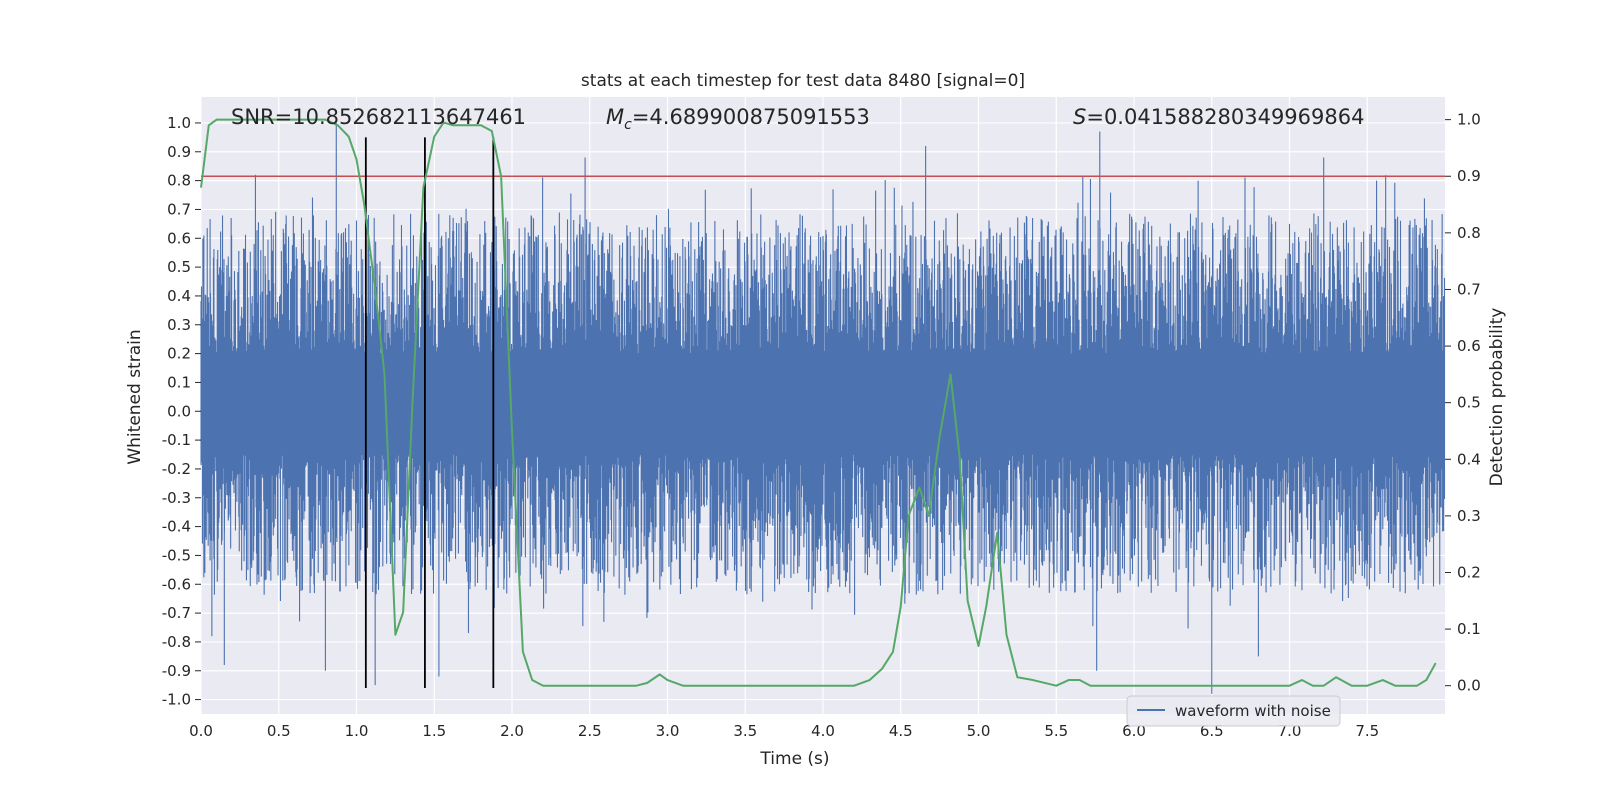 This screenshot has width=1600, height=800. What do you see at coordinates (179, 238) in the screenshot?
I see `y-left-tick-label: 0.6` at bounding box center [179, 238].